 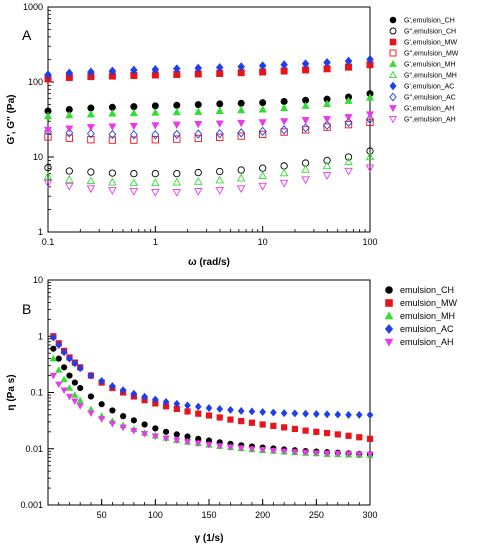 I want to click on legend-entry: G'',emulsion_CH, so click(x=430, y=32).